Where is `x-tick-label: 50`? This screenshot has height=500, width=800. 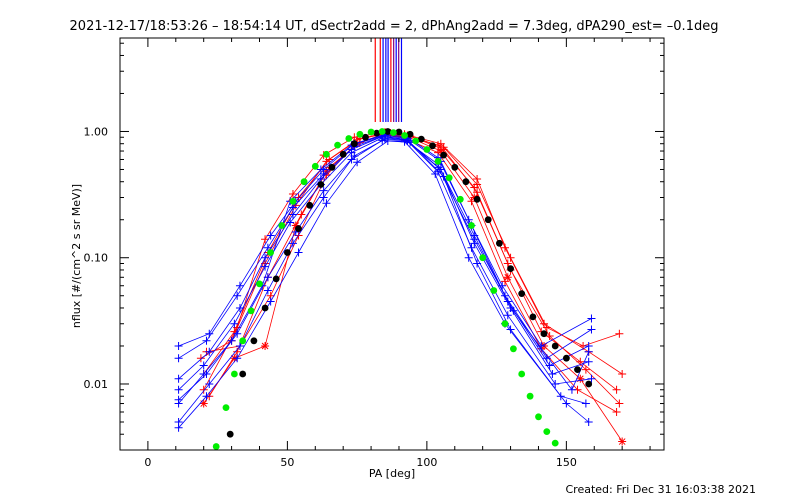
x-tick-label: 50 is located at coordinates (287, 462).